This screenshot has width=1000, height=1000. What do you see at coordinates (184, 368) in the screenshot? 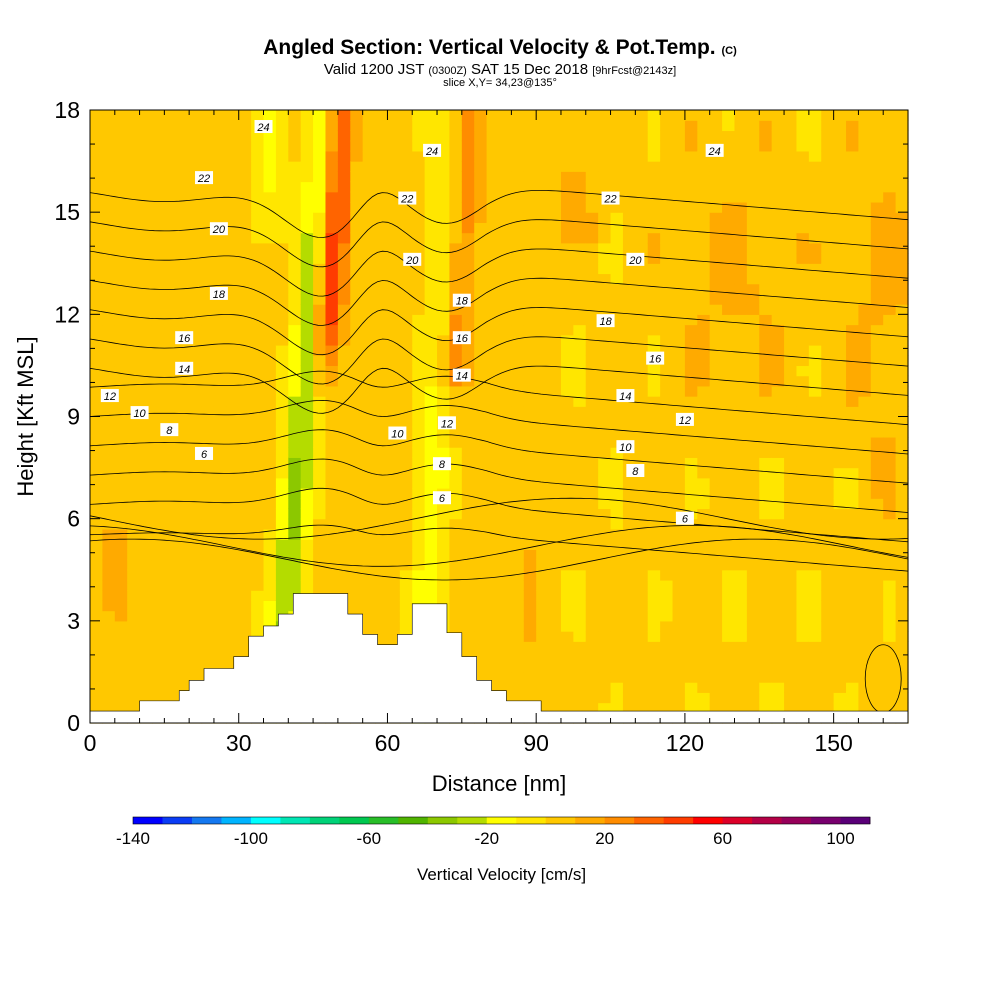
I see `contour-label-bg` at bounding box center [184, 368].